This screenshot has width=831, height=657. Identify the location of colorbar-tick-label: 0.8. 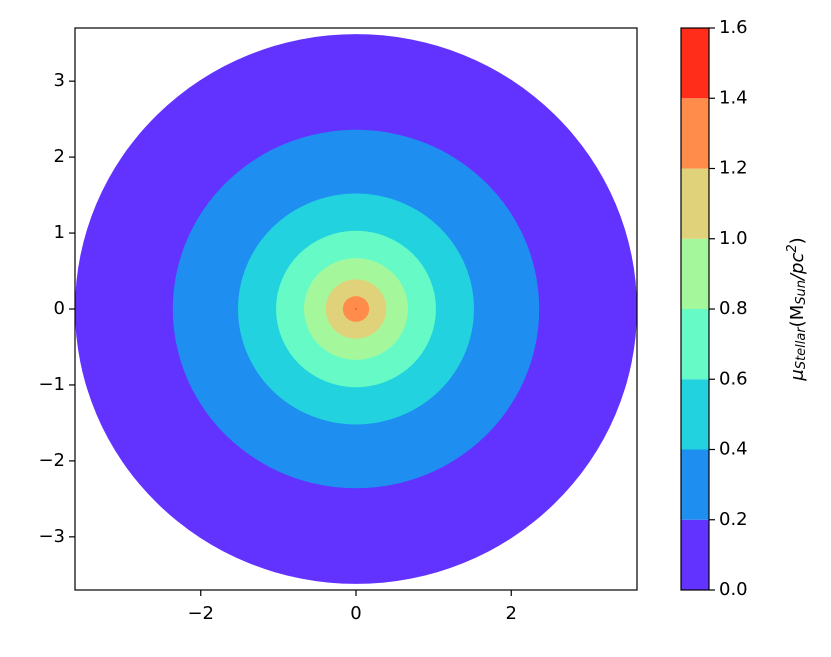
(733, 308).